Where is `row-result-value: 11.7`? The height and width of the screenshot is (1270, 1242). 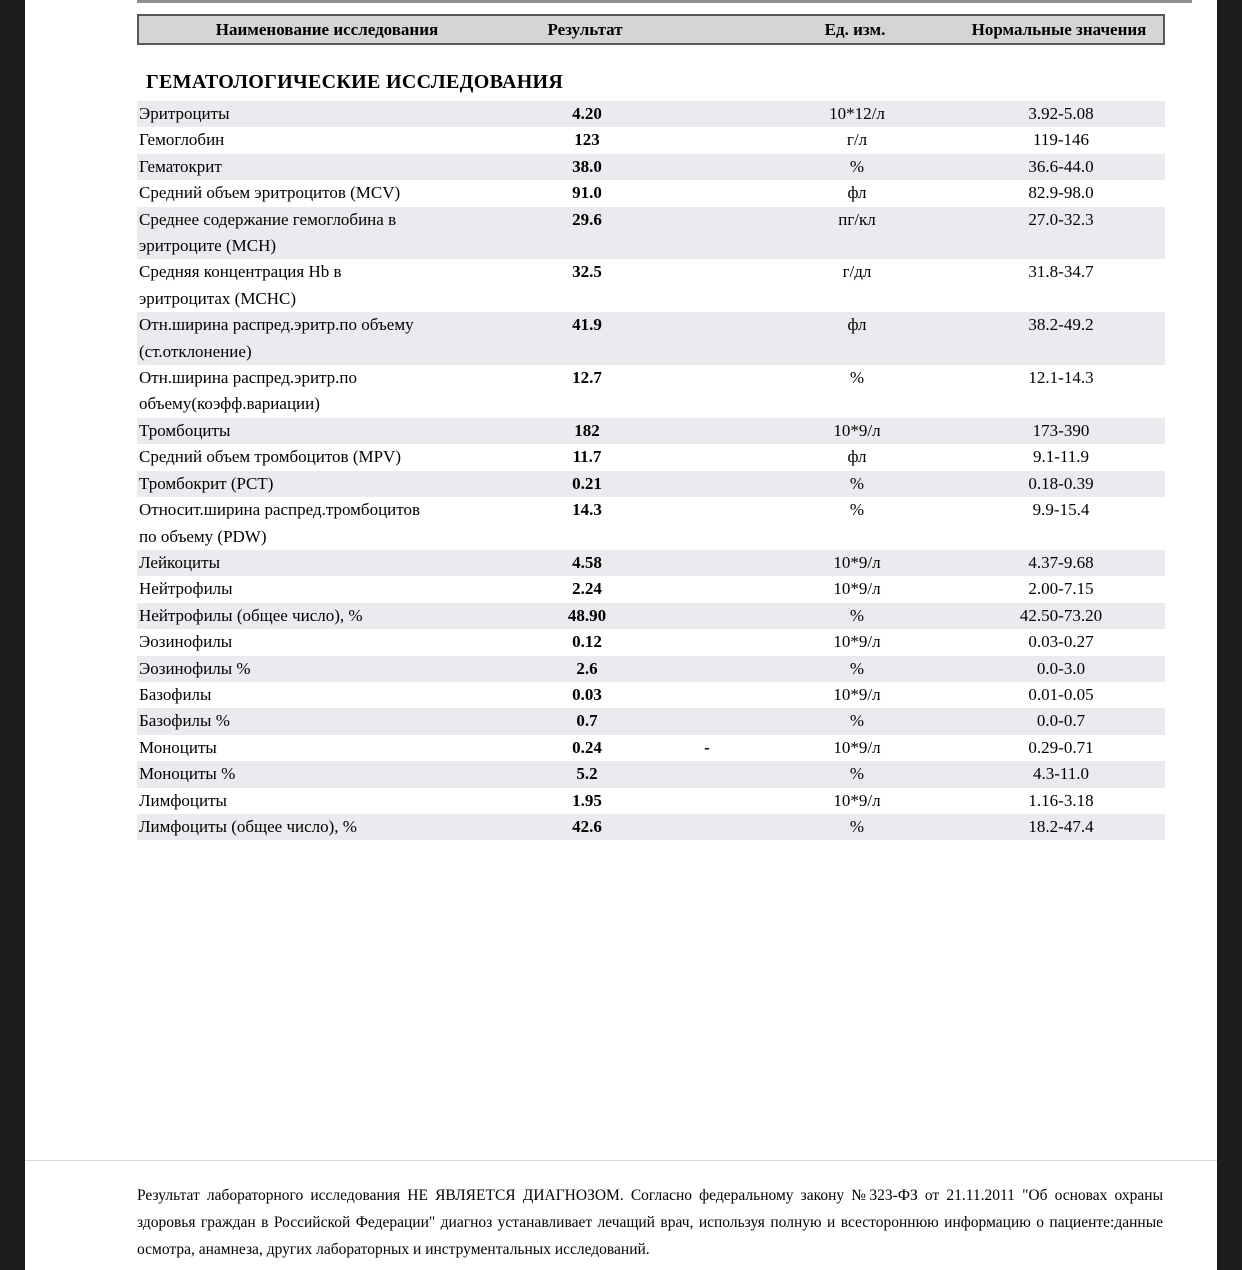
row-result-value: 11.7 is located at coordinates (587, 457).